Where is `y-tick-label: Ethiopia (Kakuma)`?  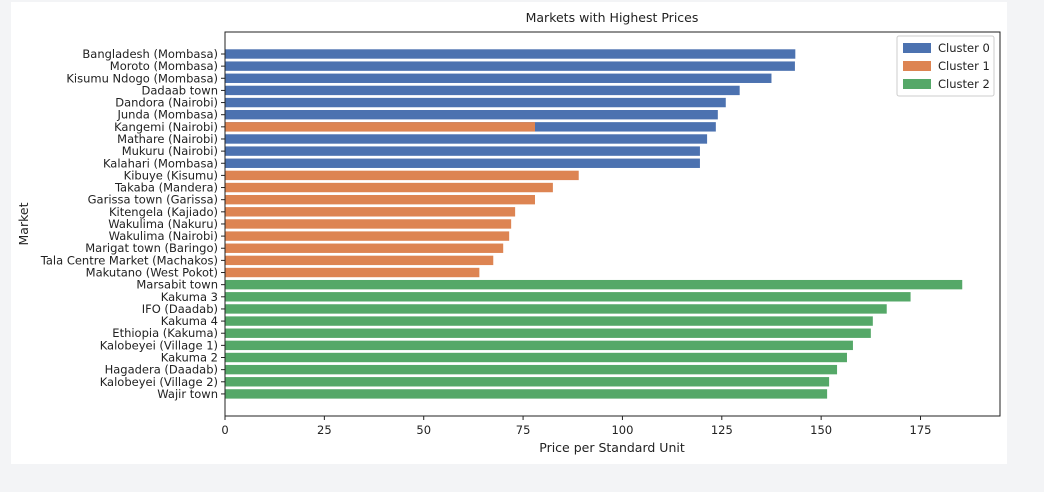
y-tick-label: Ethiopia (Kakuma) is located at coordinates (165, 333).